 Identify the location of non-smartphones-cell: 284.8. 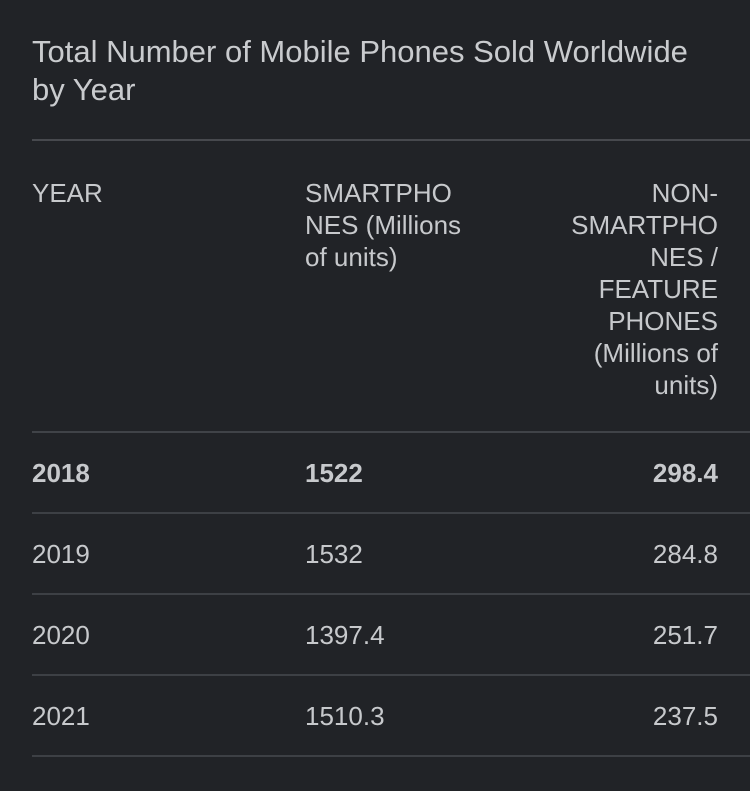
(685, 553).